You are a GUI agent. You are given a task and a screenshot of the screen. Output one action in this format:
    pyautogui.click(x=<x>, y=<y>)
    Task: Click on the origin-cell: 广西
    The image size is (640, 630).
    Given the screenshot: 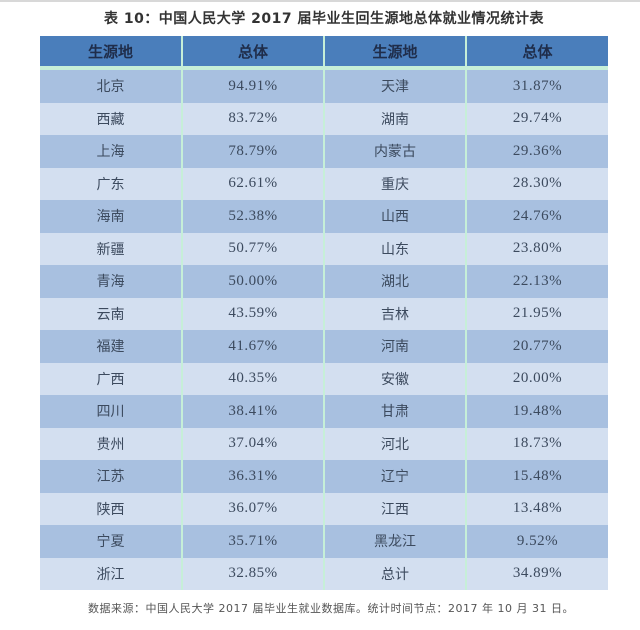 What is the action you would take?
    pyautogui.click(x=111, y=378)
    